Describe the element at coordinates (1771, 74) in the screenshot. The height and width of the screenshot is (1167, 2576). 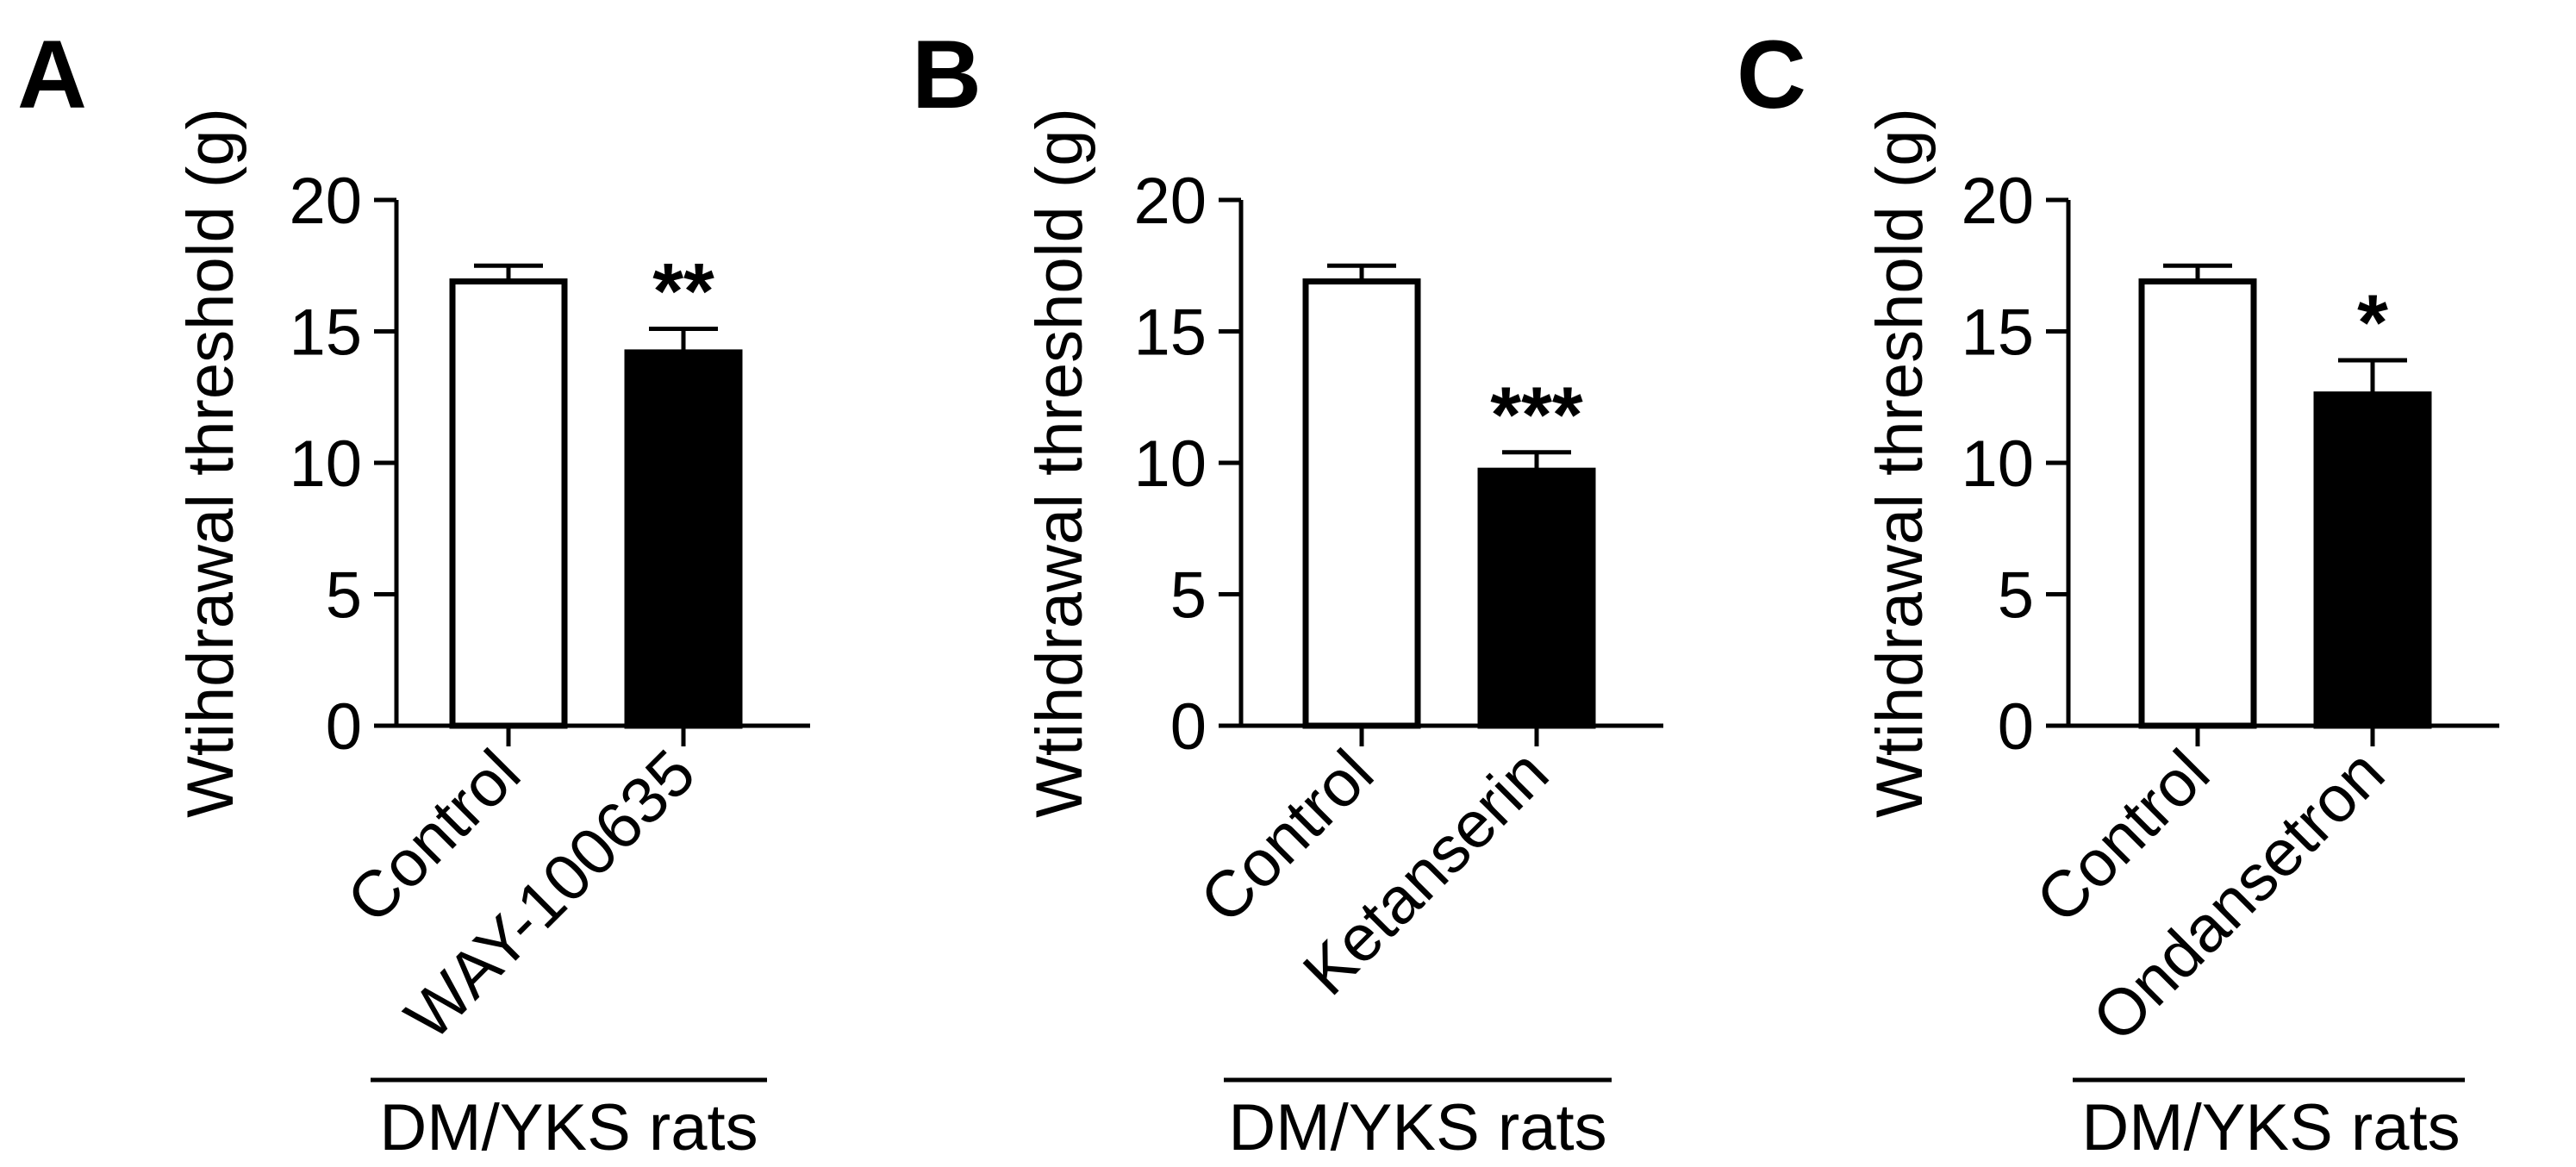
I see `panel-letter: C` at that location.